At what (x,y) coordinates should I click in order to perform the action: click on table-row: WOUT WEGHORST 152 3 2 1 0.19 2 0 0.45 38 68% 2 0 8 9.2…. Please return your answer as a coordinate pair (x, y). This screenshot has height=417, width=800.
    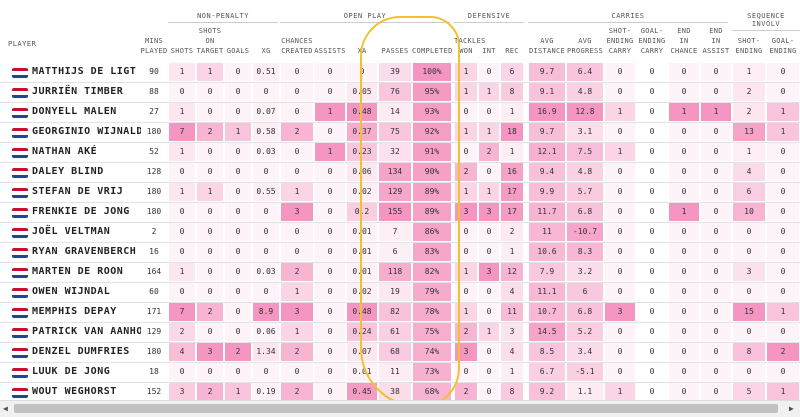
    Looking at the image, I should click on (400, 392).